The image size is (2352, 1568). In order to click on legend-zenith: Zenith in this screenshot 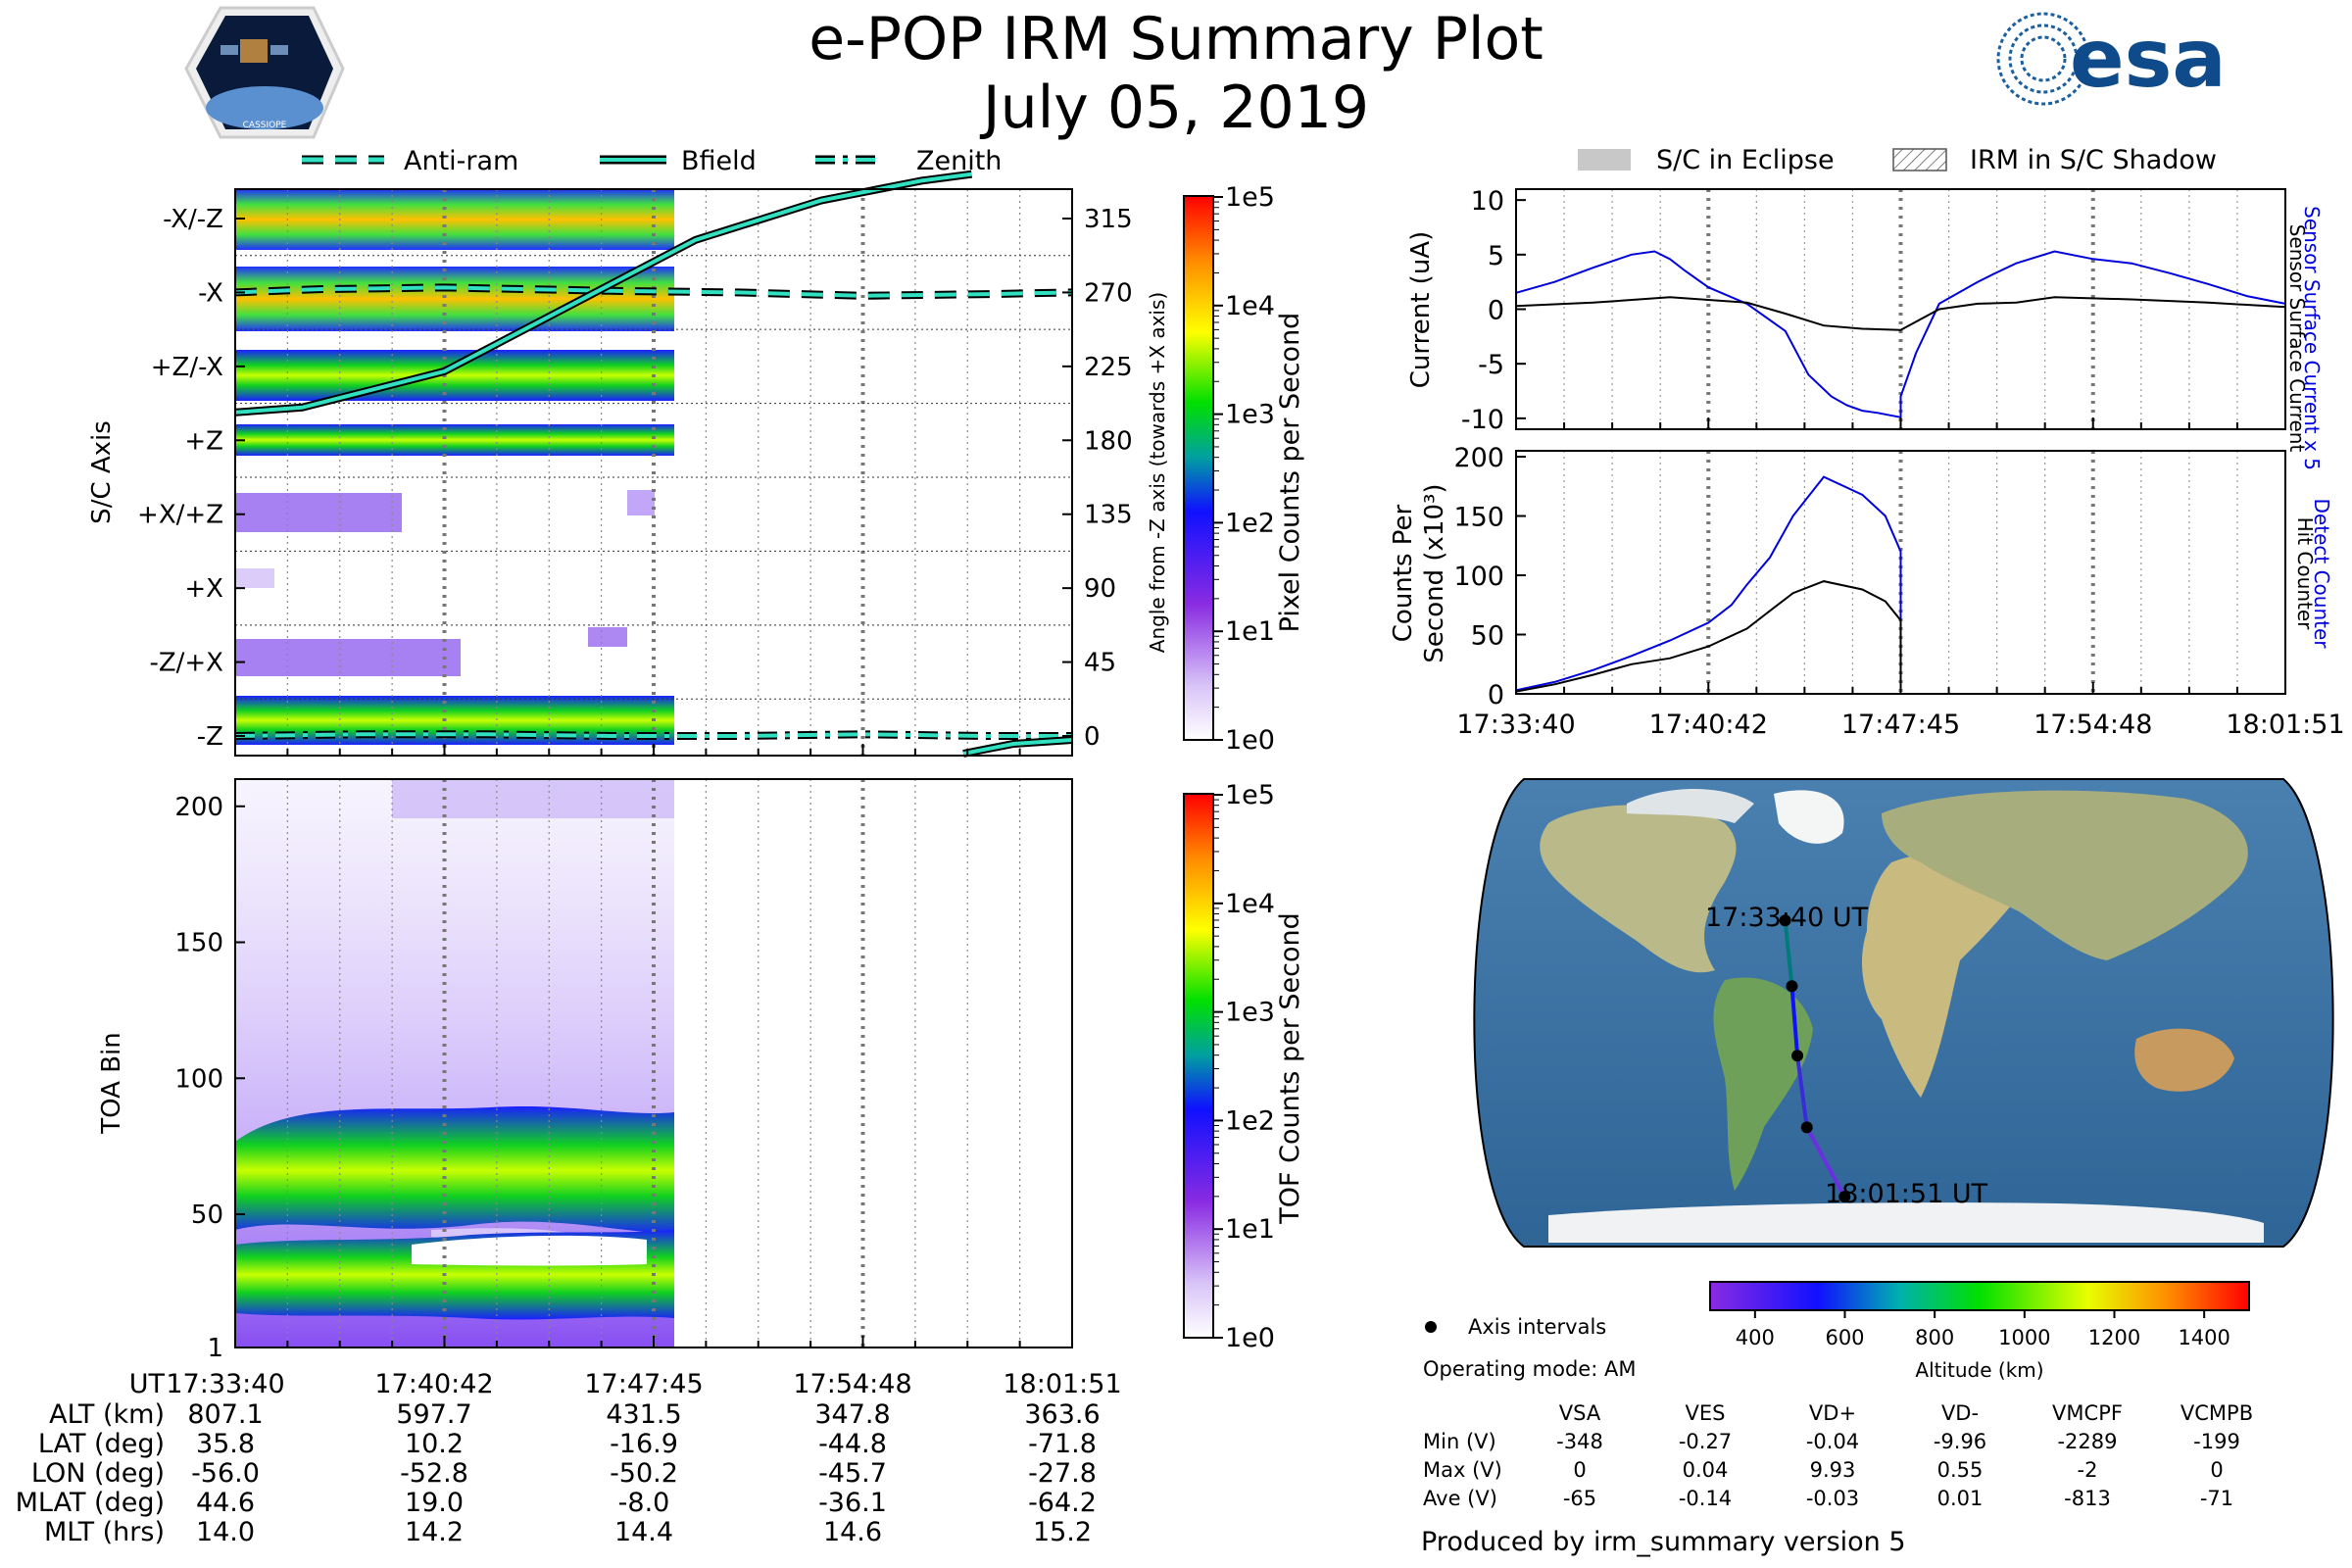, I will do `click(959, 161)`.